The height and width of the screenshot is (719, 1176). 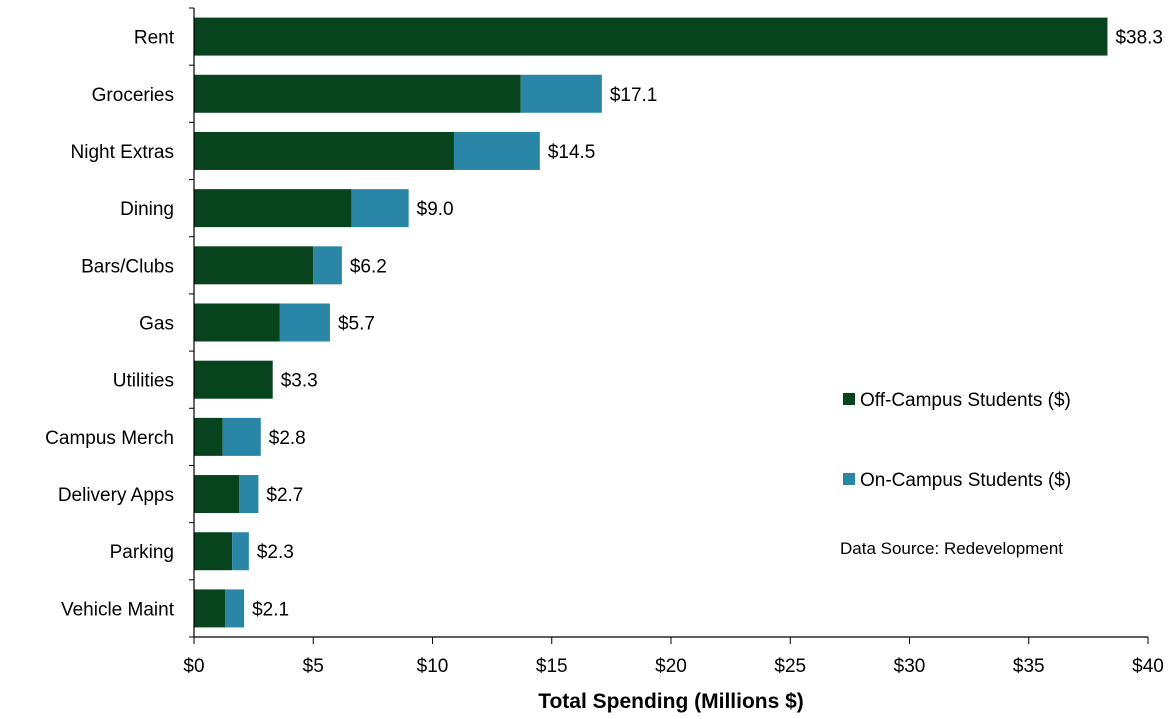 What do you see at coordinates (275, 552) in the screenshot?
I see `data-label: $2.3` at bounding box center [275, 552].